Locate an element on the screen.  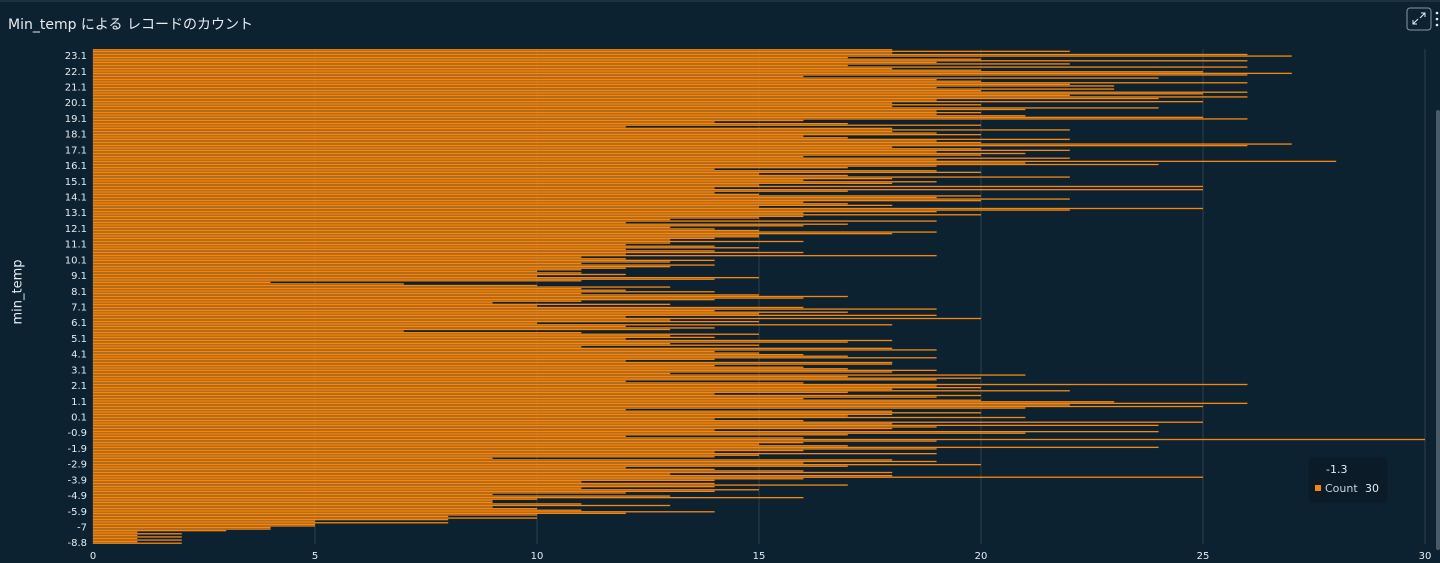
y-tick-label: 23.1 is located at coordinates (76, 56).